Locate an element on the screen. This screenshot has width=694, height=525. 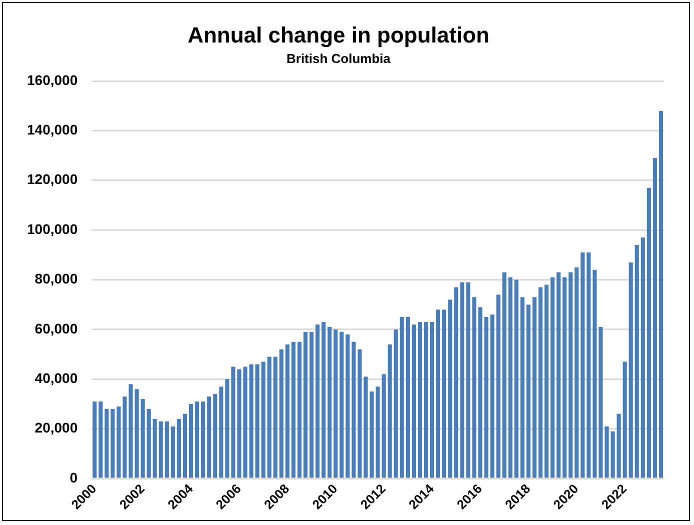
y-tick-label: 100,000 is located at coordinates (52, 228).